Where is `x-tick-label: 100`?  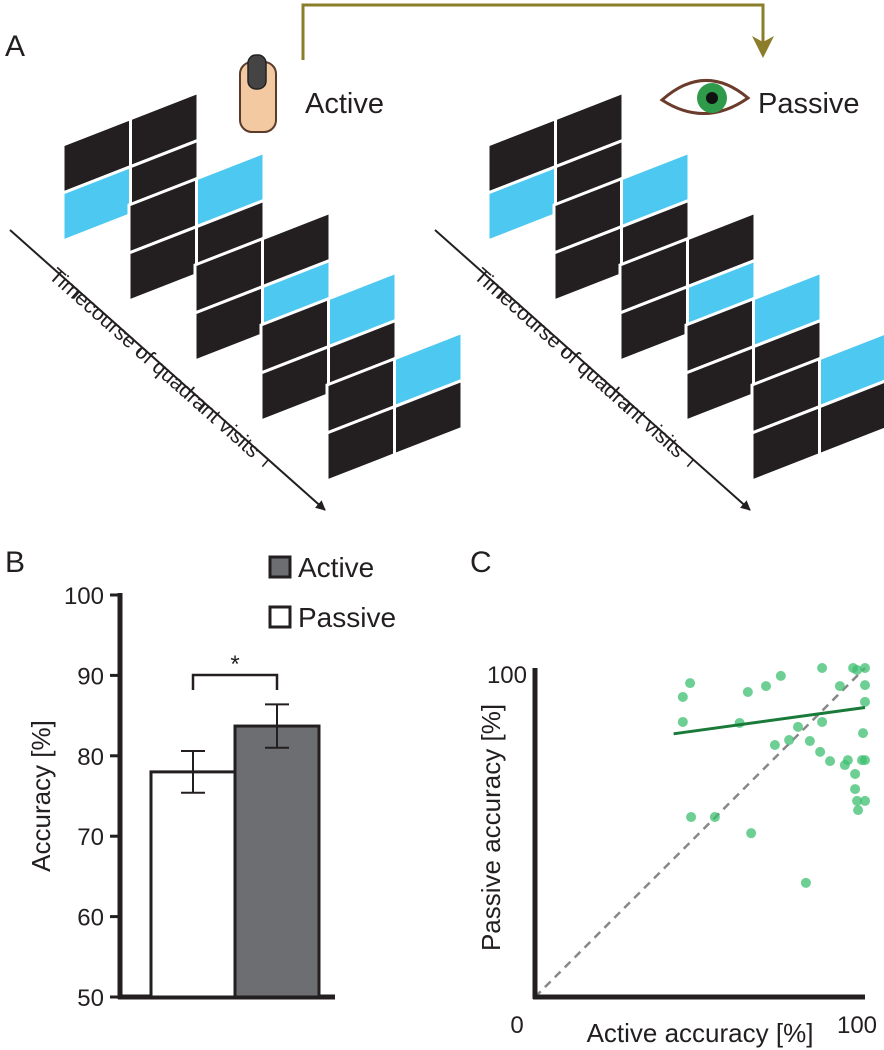 x-tick-label: 100 is located at coordinates (857, 1025).